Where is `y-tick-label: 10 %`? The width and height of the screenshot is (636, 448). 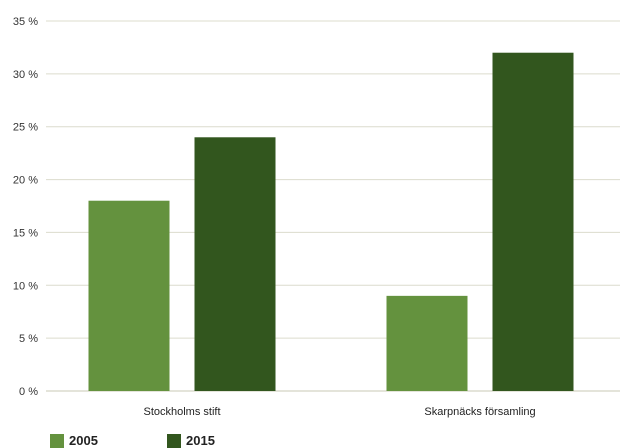 y-tick-label: 10 % is located at coordinates (25, 286).